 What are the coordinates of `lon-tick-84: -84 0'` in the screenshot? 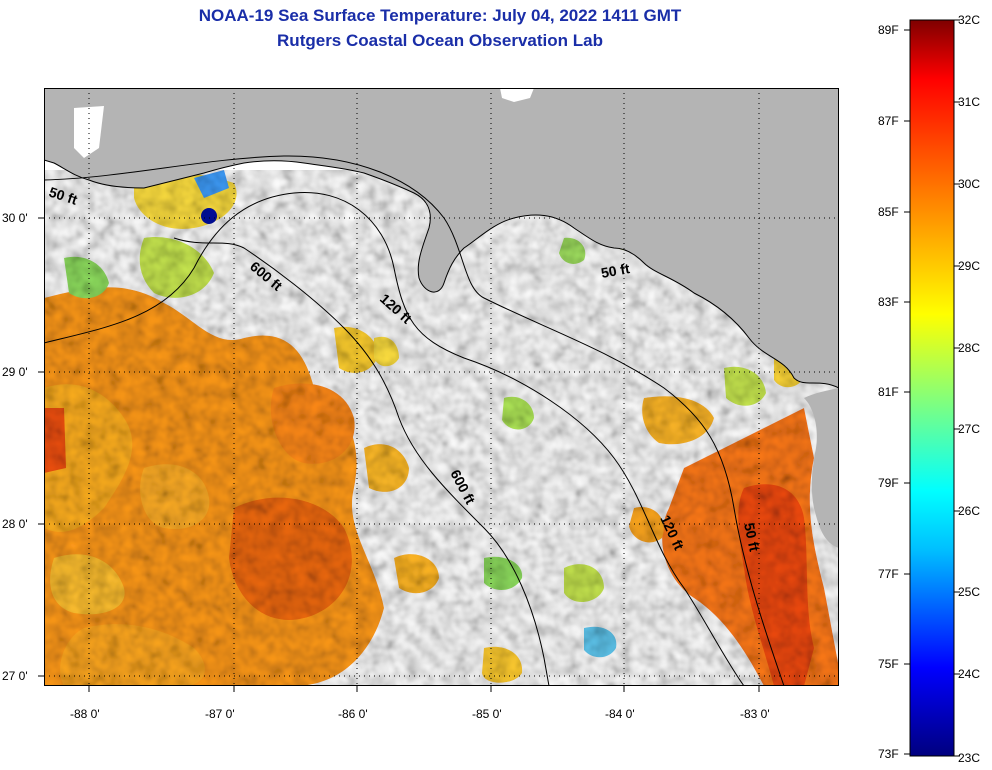 It's located at (620, 714).